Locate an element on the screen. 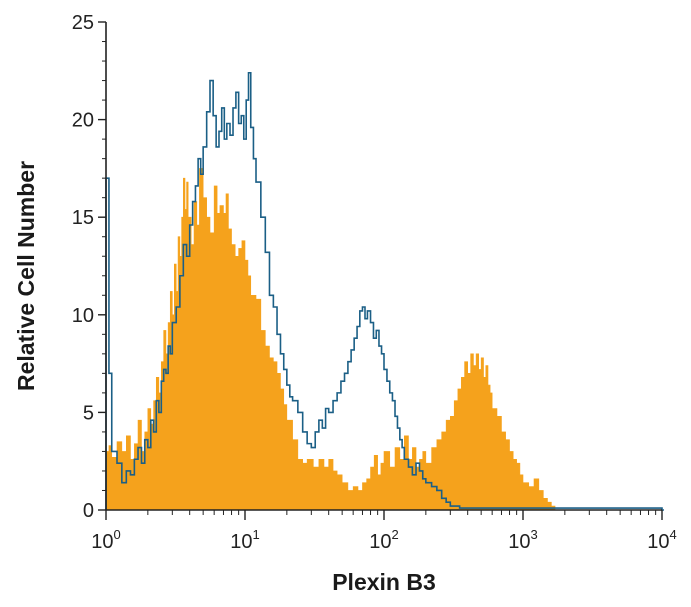 Image resolution: width=691 pixels, height=607 pixels. x-tick-label-3: 10³ is located at coordinates (522, 540).